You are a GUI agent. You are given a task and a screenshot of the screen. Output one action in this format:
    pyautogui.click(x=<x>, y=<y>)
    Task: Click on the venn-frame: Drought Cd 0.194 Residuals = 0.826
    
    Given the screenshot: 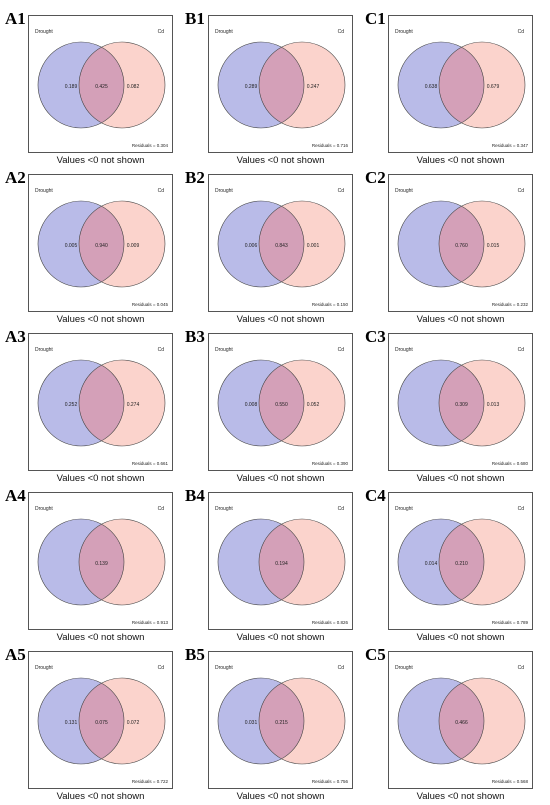 What is the action you would take?
    pyautogui.click(x=280, y=561)
    